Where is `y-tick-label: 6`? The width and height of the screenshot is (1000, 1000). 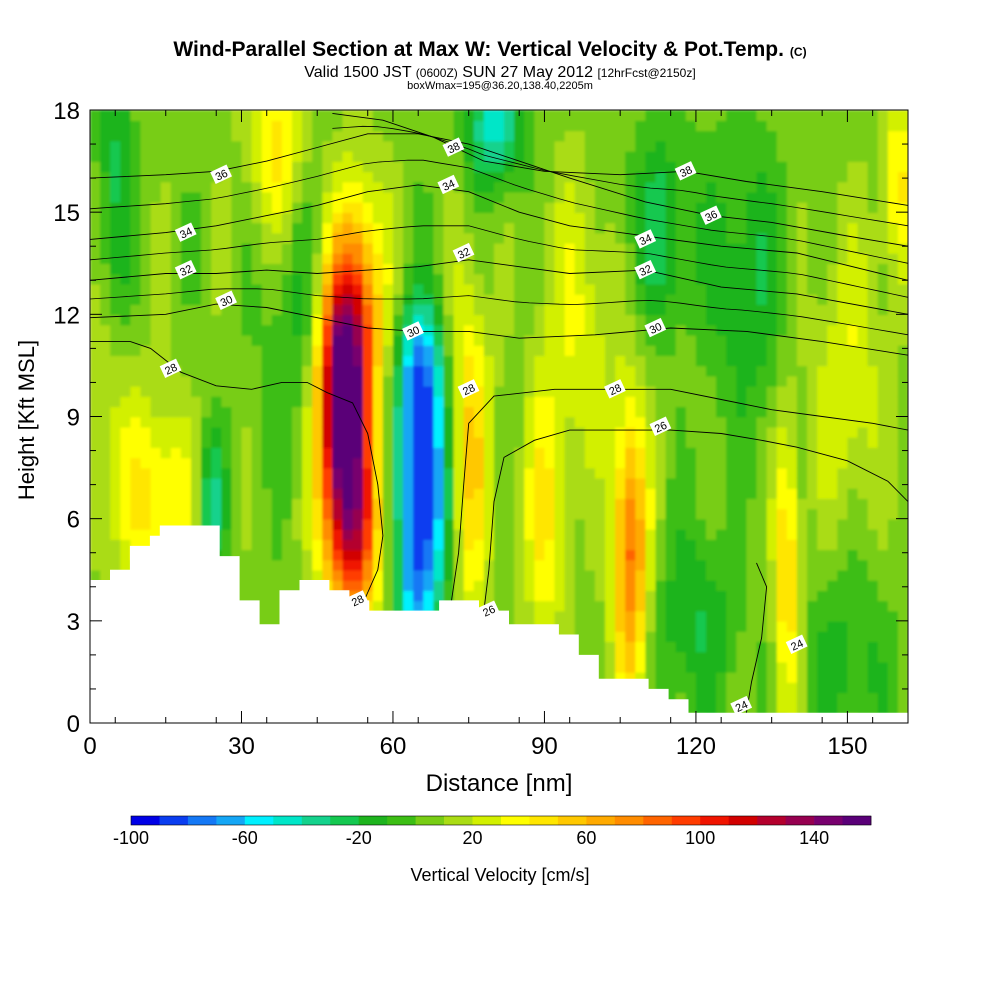 y-tick-label: 6 is located at coordinates (73, 520).